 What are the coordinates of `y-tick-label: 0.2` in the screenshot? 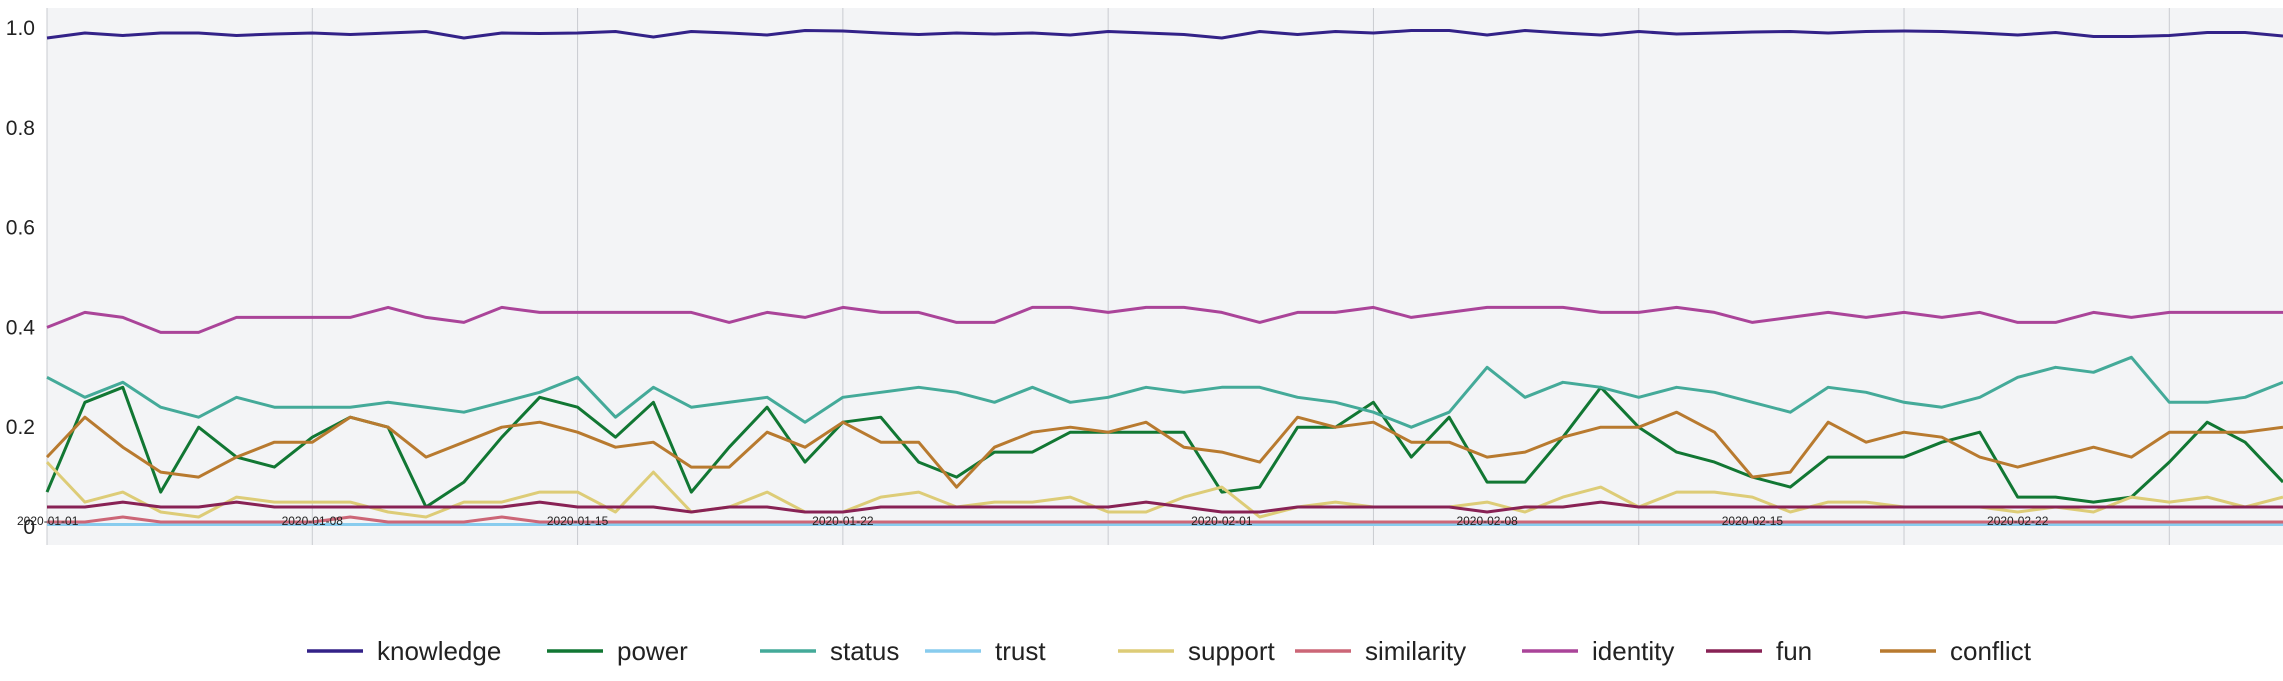 It's located at (20, 427).